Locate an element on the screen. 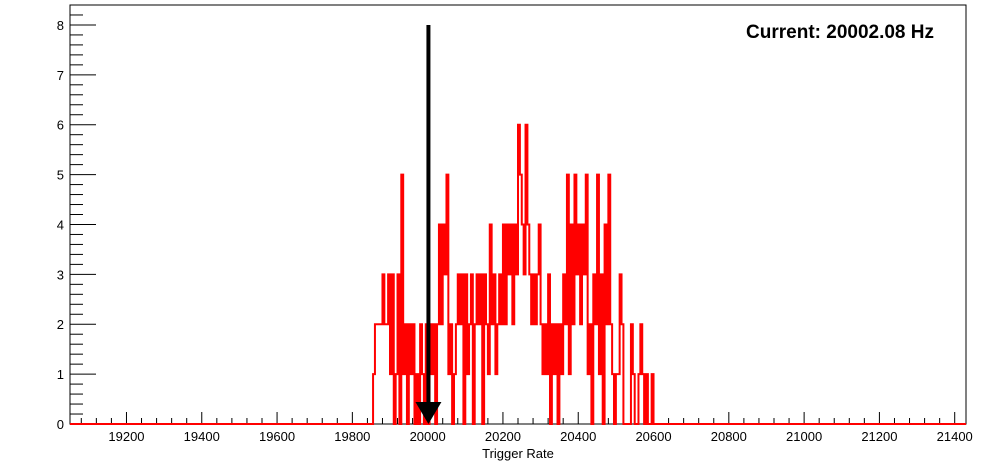 This screenshot has width=996, height=472. x-tick-label: 20000 is located at coordinates (428, 436).